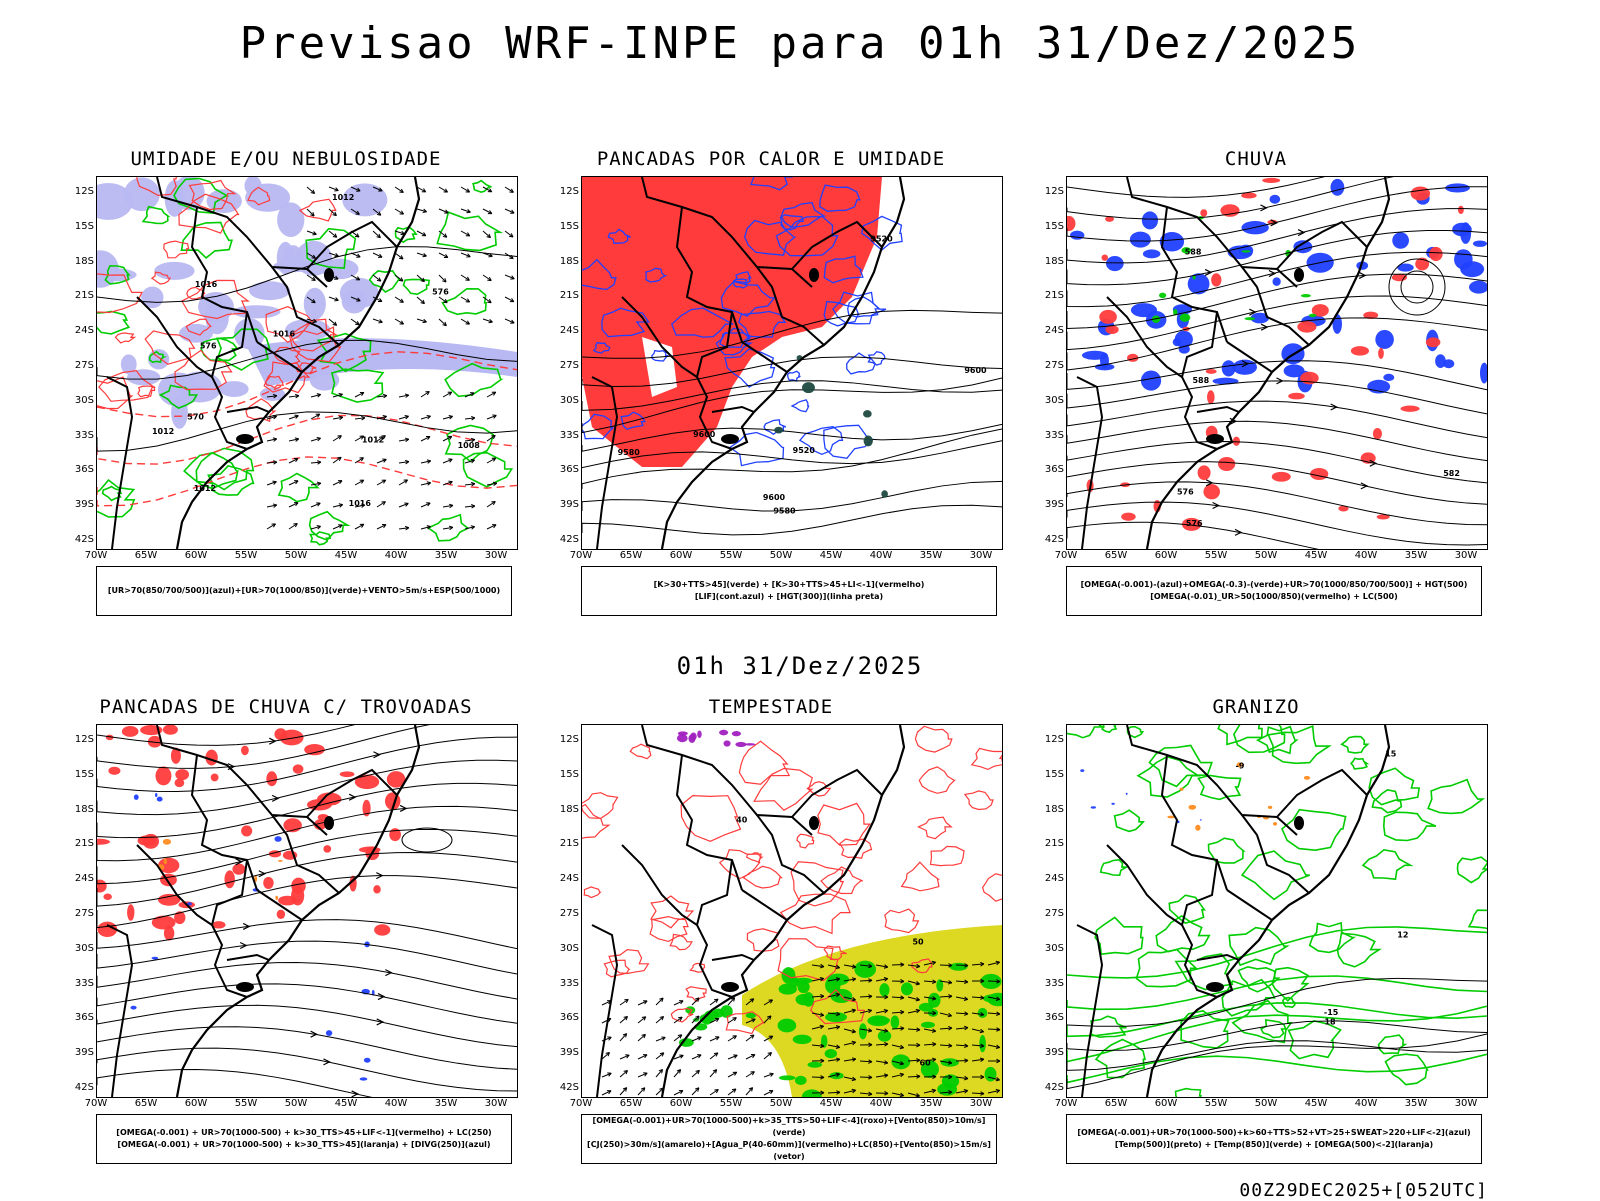  Describe the element at coordinates (784, 510) in the screenshot. I see `contour-label: 9580` at that location.